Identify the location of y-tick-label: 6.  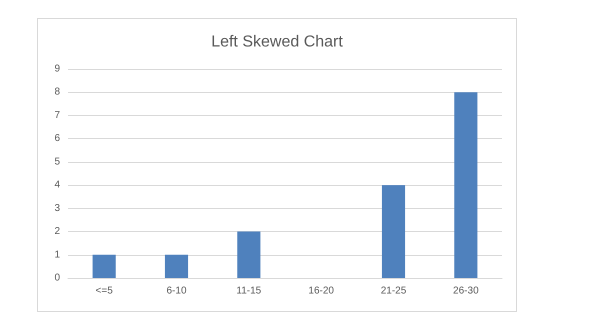
(57, 138).